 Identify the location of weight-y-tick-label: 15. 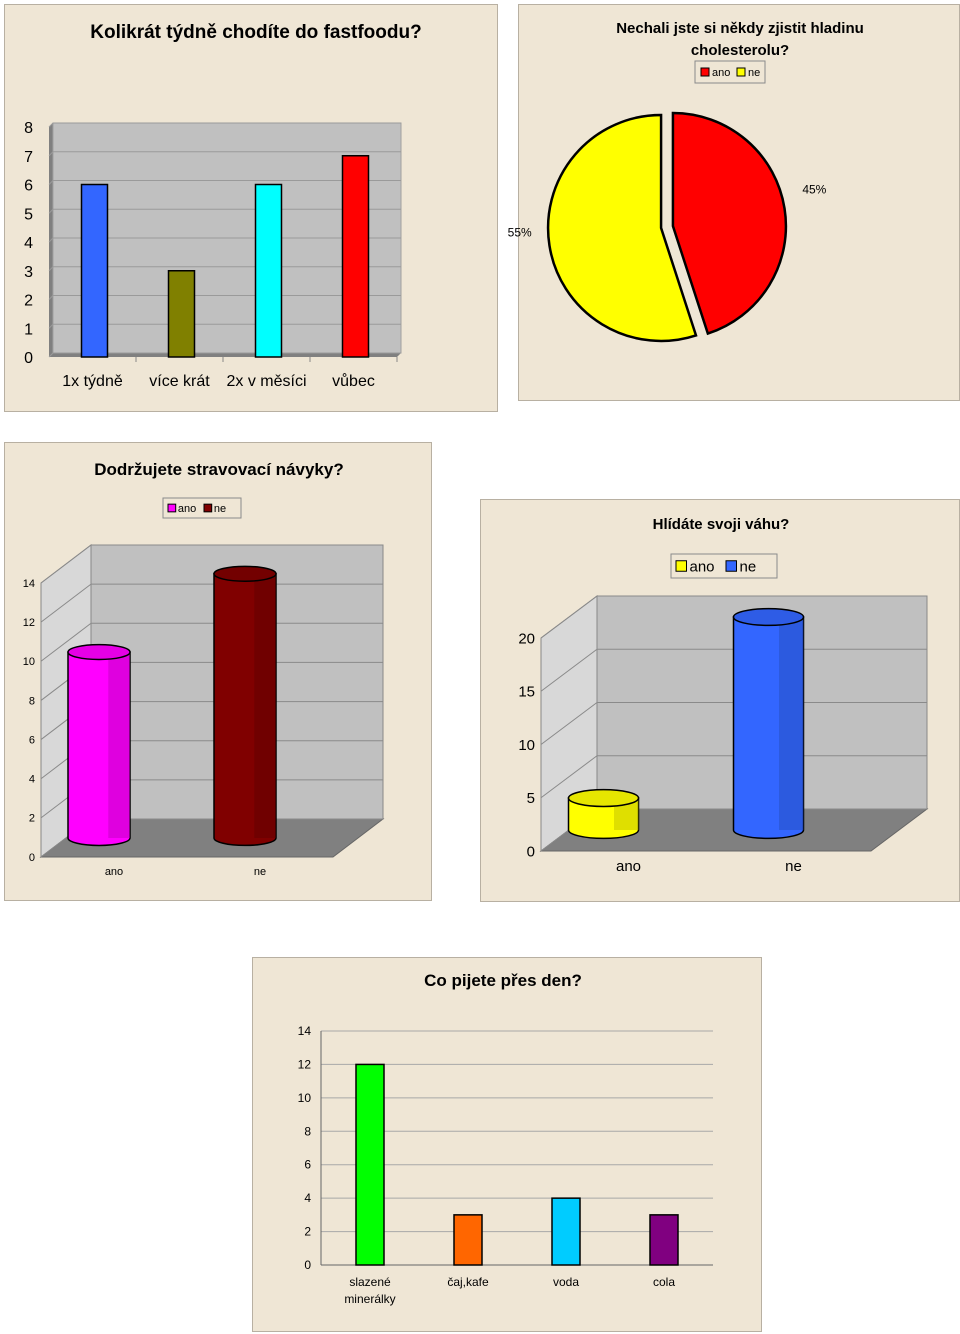
(526, 692).